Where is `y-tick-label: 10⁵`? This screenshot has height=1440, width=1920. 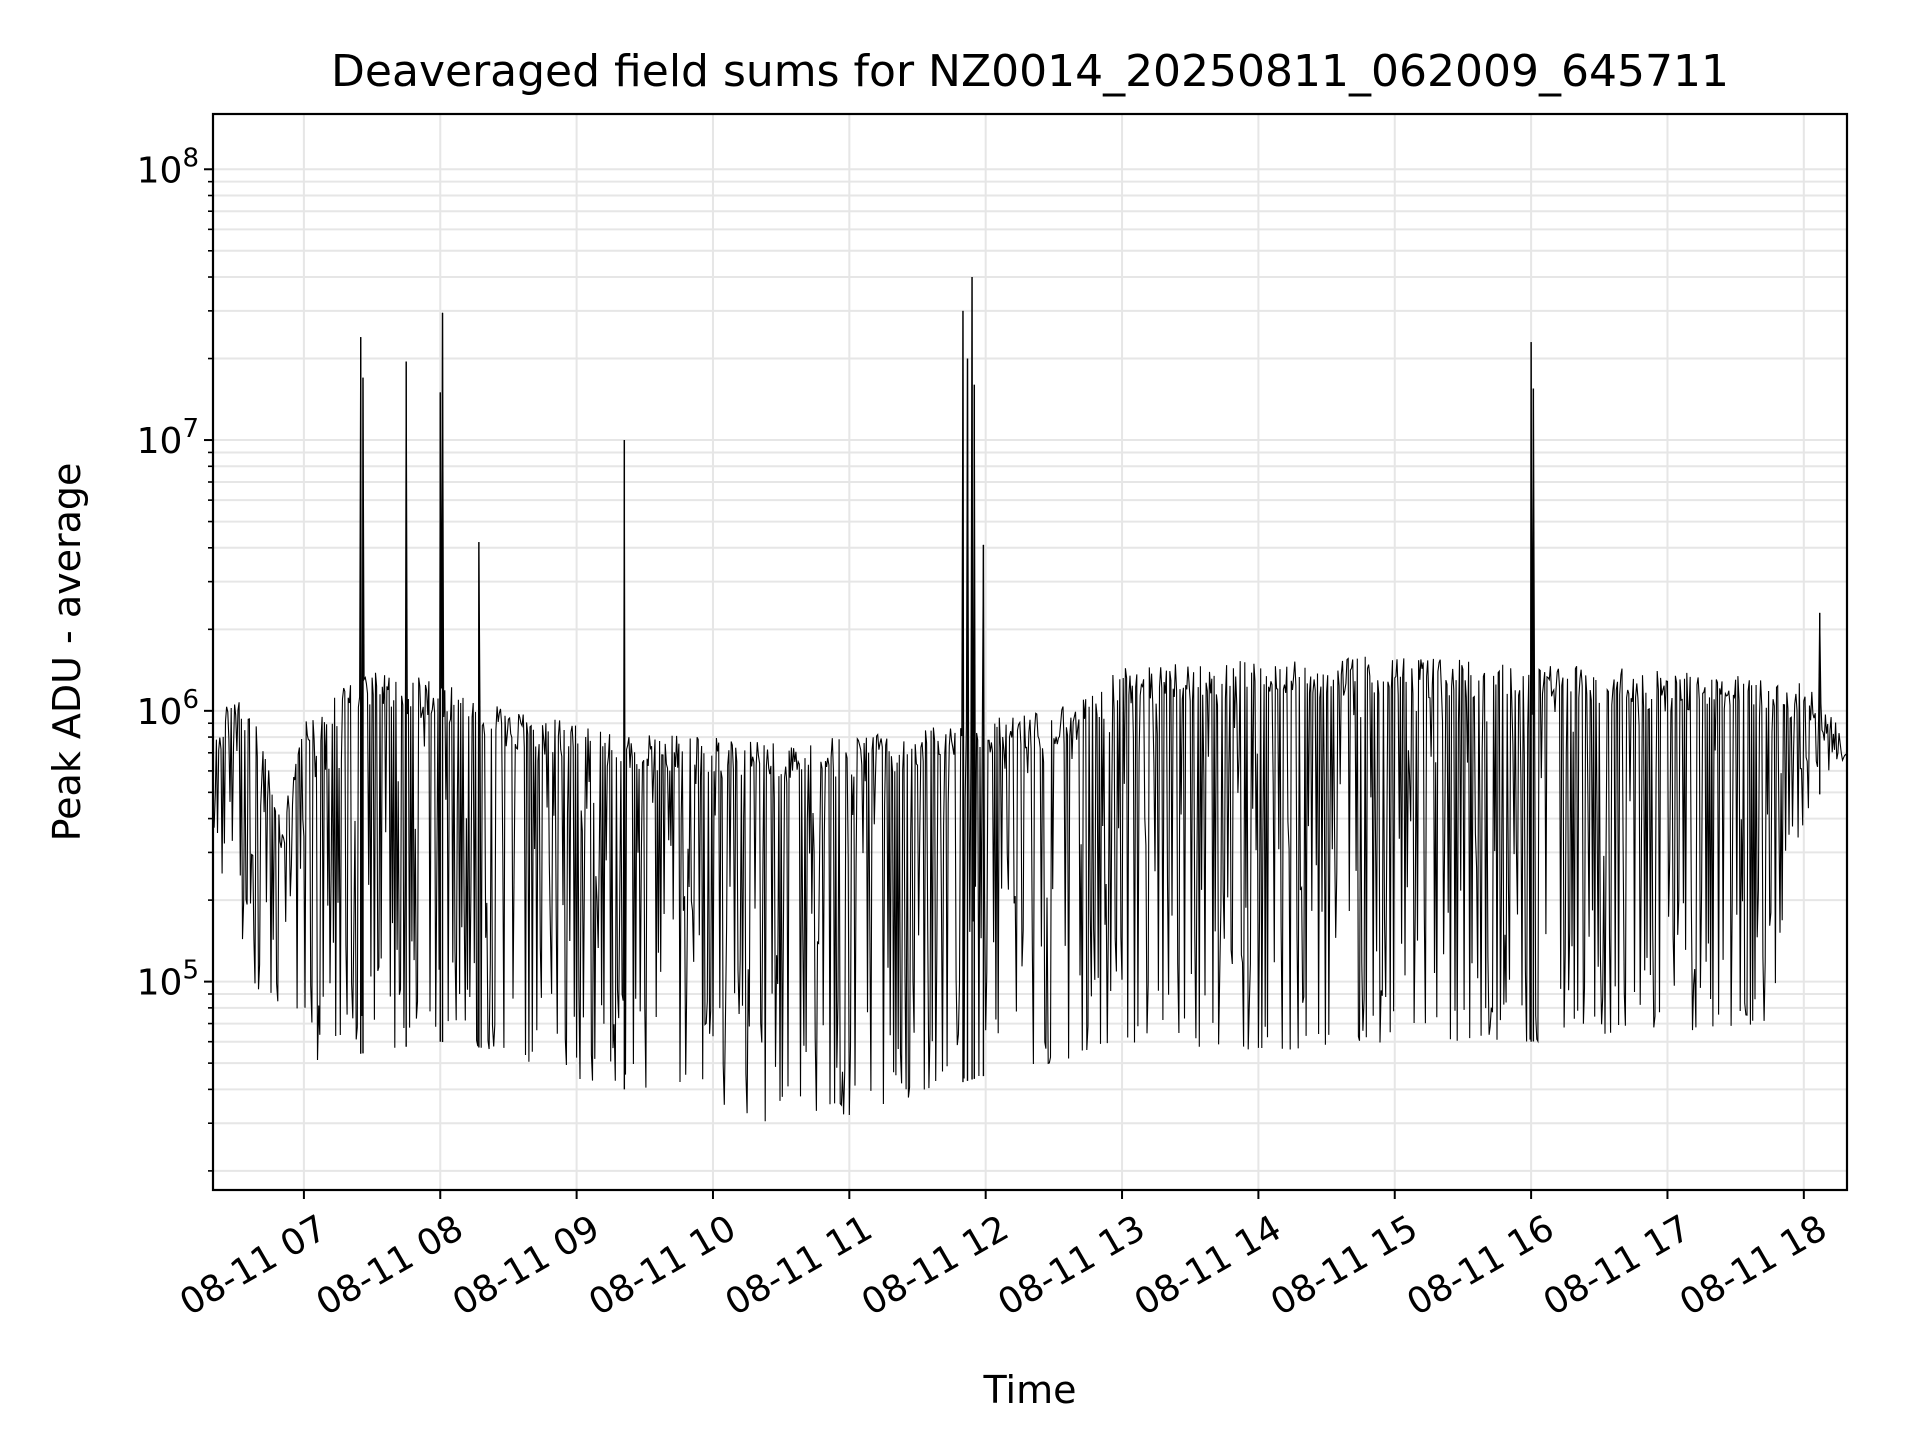 y-tick-label: 10⁵ is located at coordinates (168, 980).